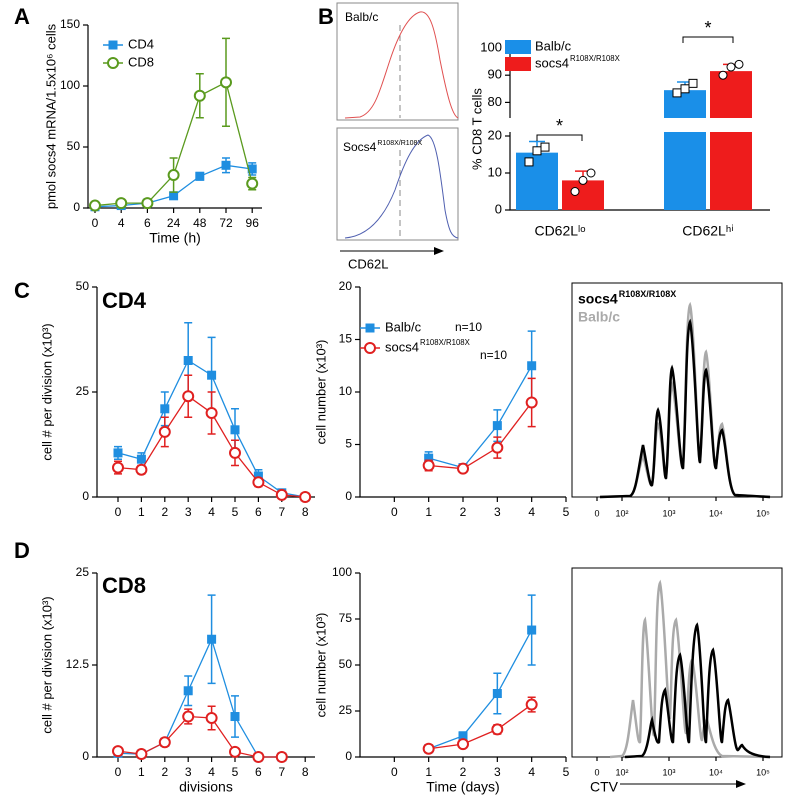 This screenshot has height=800, width=788. What do you see at coordinates (402, 346) in the screenshot?
I see `legend-label: socs4` at bounding box center [402, 346].